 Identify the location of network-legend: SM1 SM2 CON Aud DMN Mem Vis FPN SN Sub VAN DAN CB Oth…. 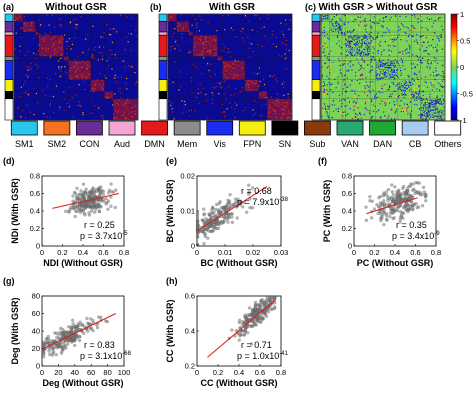
(236, 134).